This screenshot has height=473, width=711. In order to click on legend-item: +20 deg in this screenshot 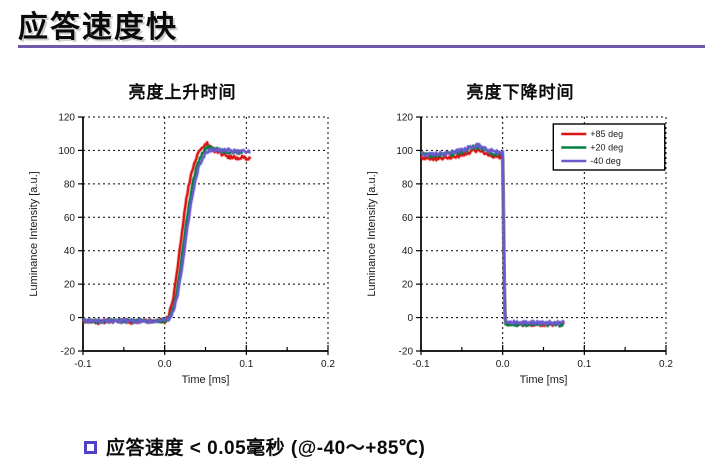, I will do `click(592, 148)`.